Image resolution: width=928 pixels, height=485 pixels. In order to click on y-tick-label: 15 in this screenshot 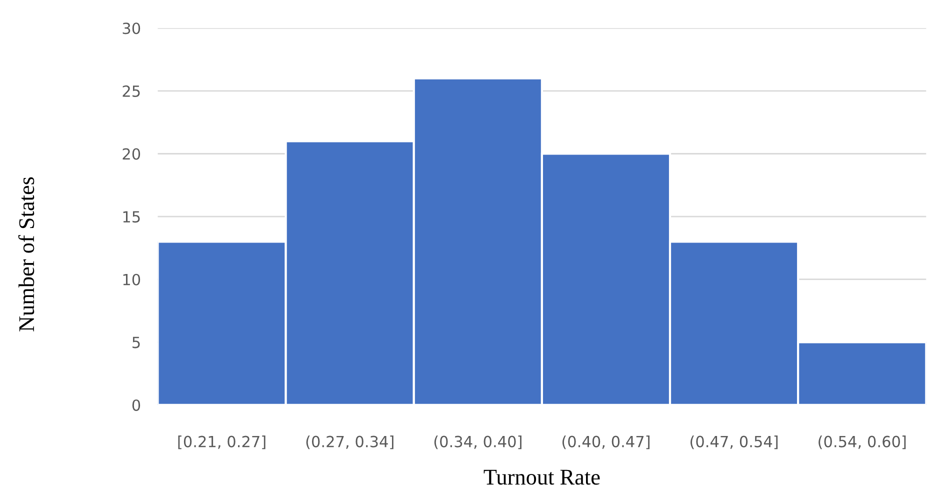, I will do `click(131, 217)`.